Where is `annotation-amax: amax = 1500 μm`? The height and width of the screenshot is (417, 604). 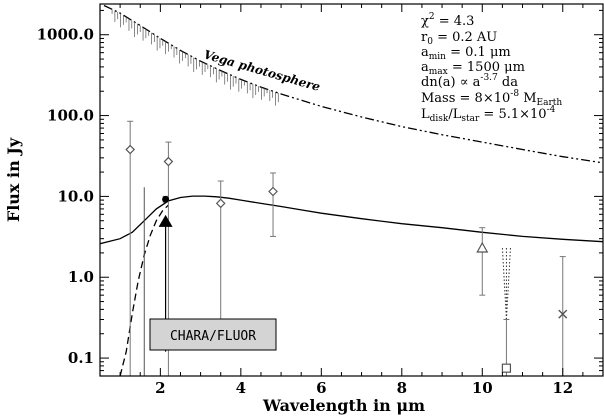 annotation-amax: amax = 1500 μm is located at coordinates (473, 68).